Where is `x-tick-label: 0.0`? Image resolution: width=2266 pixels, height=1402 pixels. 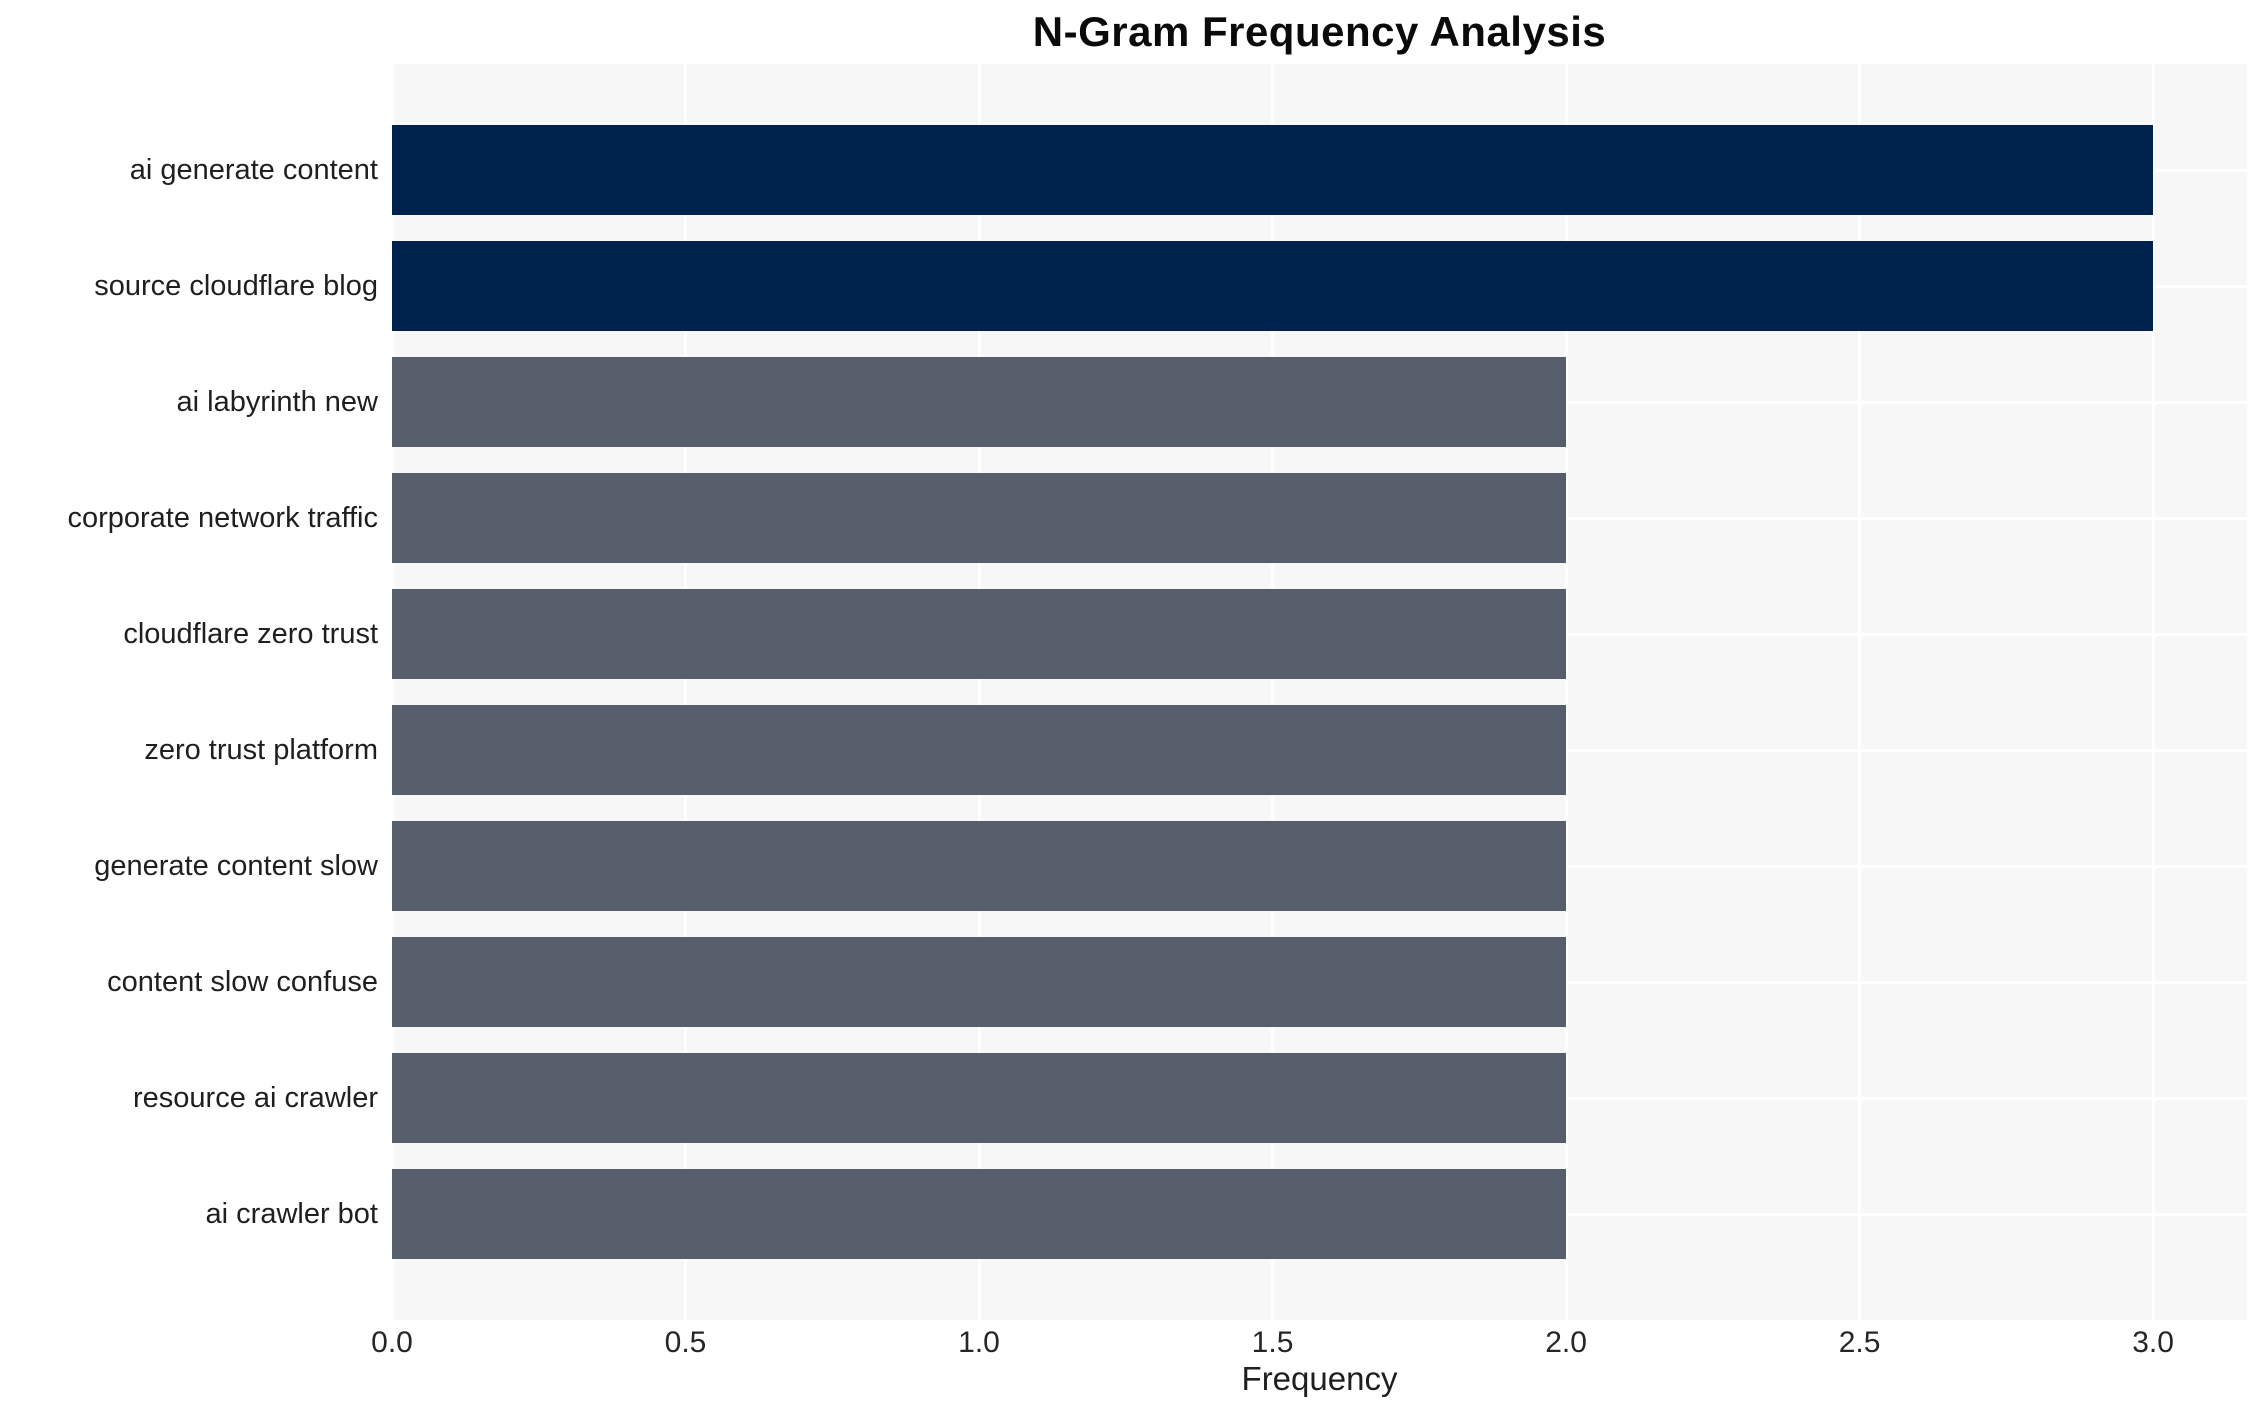
x-tick-label: 0.0 is located at coordinates (392, 1342).